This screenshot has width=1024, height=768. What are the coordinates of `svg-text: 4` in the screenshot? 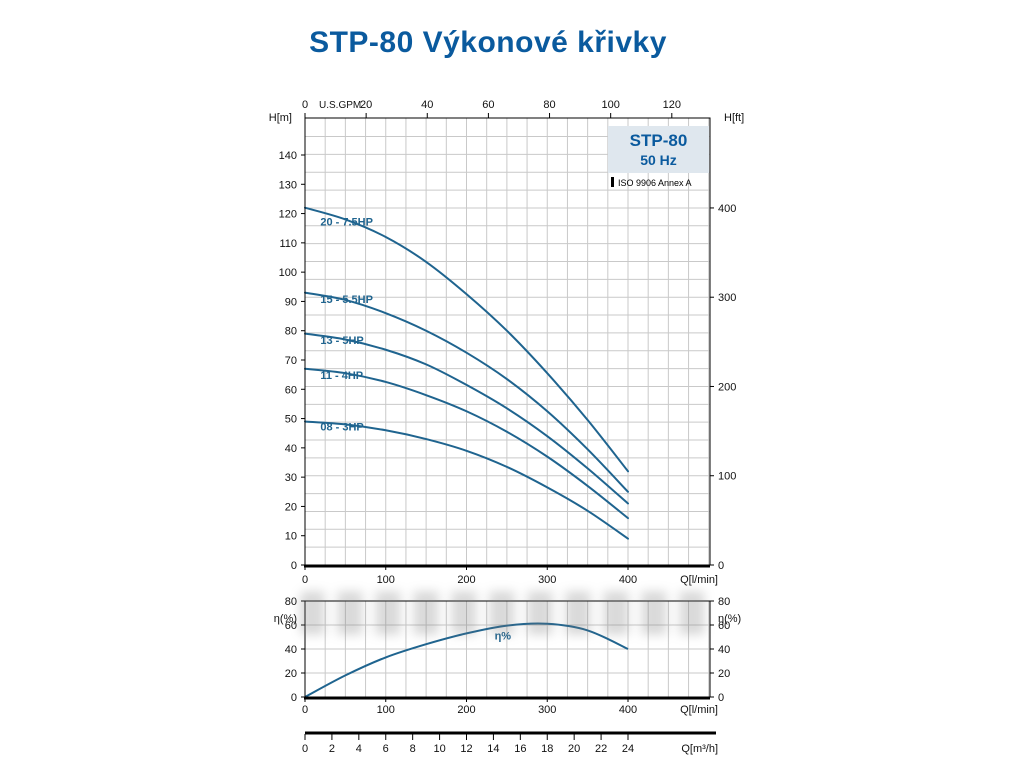 It's located at (359, 749).